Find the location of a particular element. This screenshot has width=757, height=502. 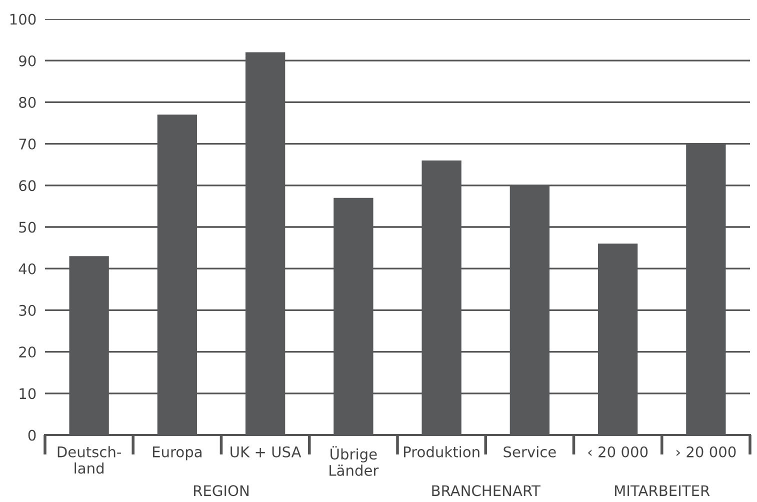

x-tick-label: Deutsch- land is located at coordinates (89, 460).